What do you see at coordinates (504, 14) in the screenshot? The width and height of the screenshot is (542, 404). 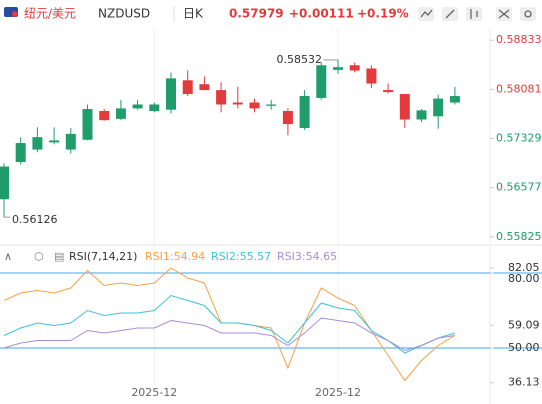 I see `fullscreen-icon` at bounding box center [504, 14].